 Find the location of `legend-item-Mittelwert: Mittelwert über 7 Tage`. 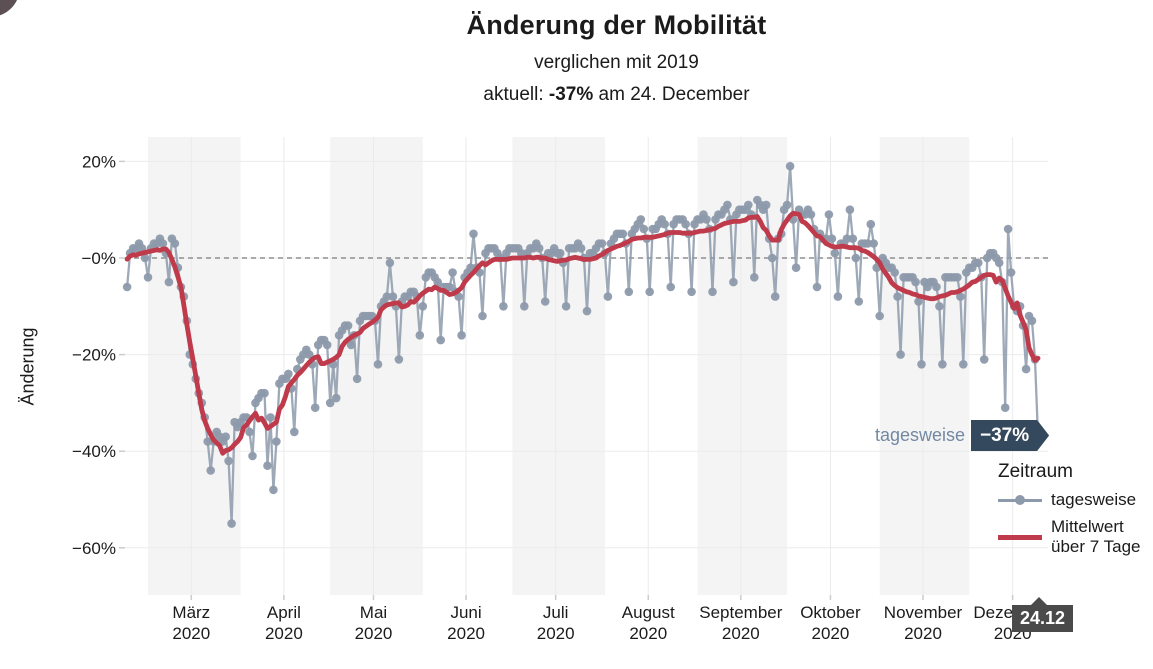

legend-item-Mittelwert: Mittelwert über 7 Tage is located at coordinates (1072, 537).